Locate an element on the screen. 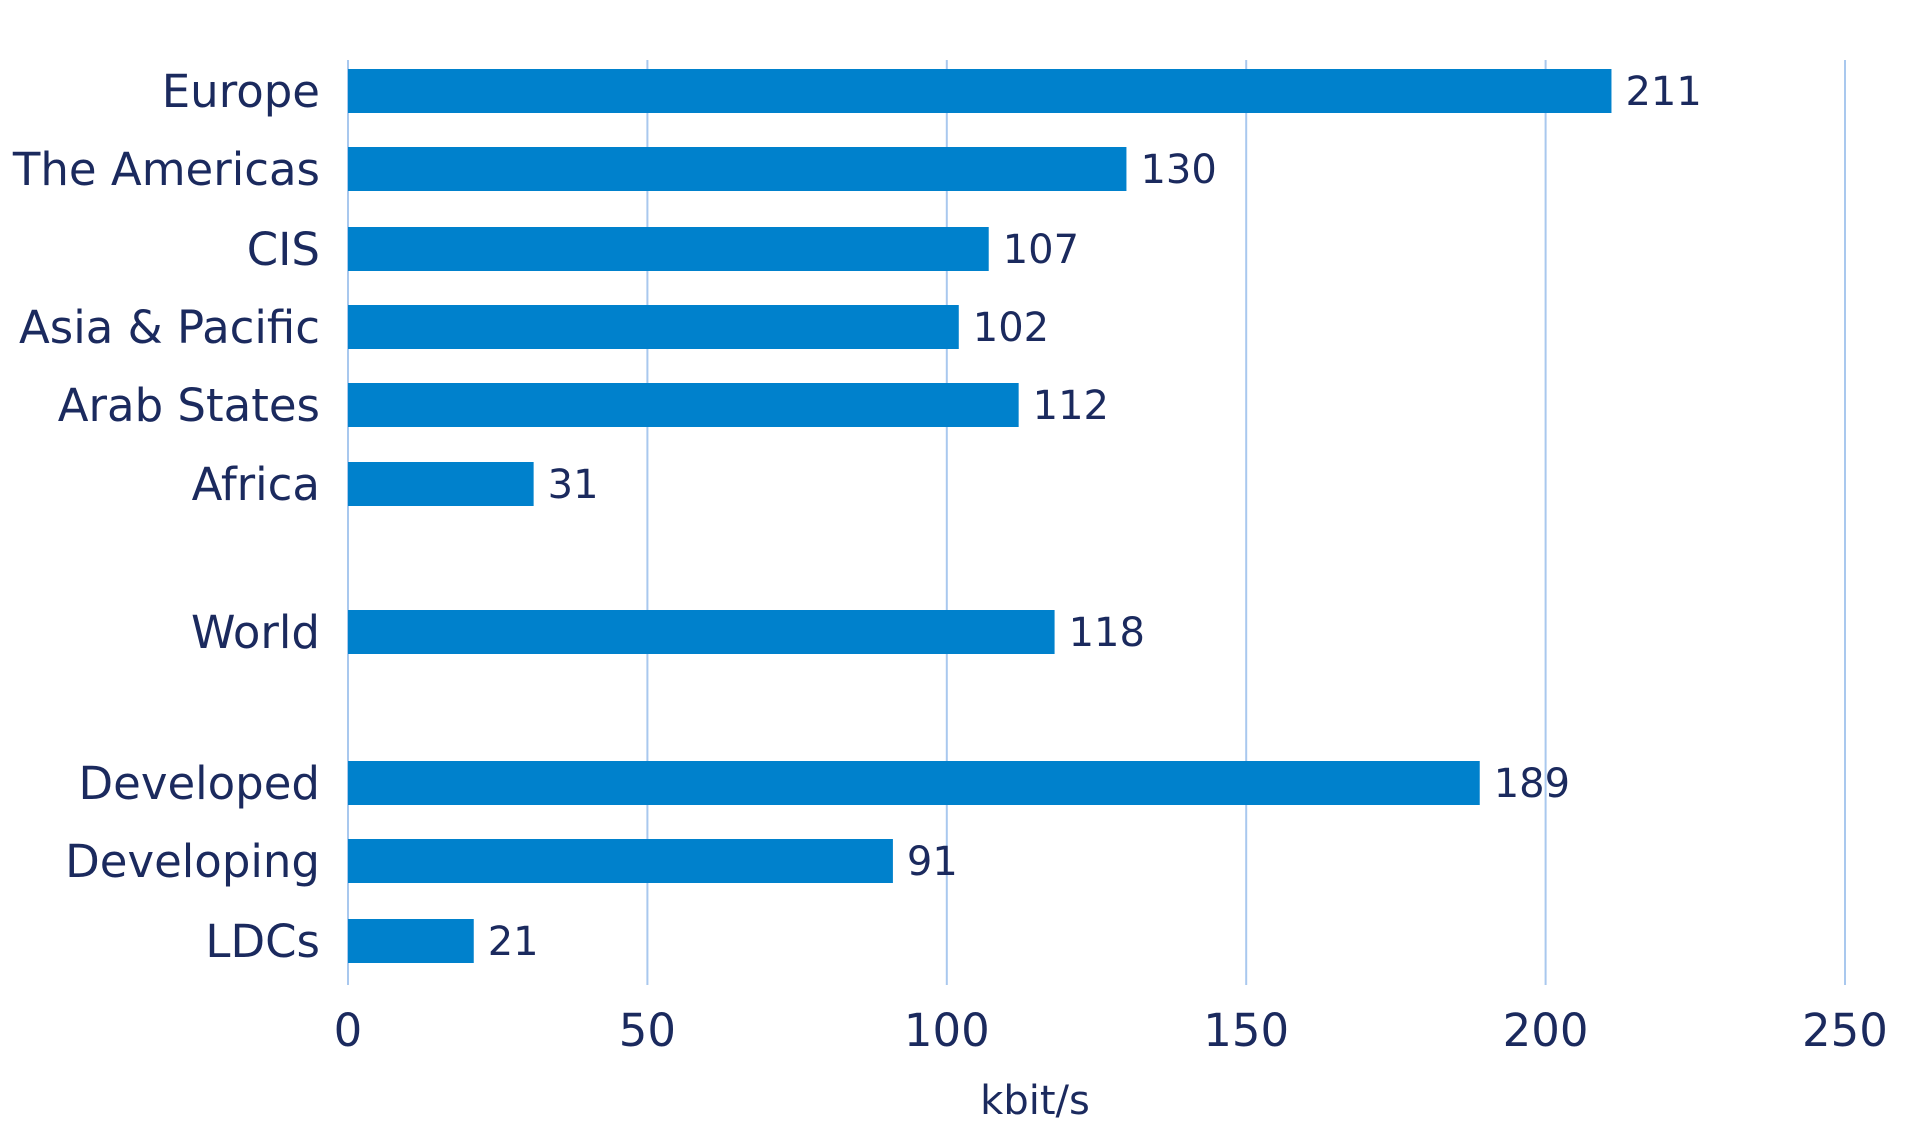 Image resolution: width=1920 pixels, height=1140 pixels. category-label-developing: Developing is located at coordinates (192, 861).